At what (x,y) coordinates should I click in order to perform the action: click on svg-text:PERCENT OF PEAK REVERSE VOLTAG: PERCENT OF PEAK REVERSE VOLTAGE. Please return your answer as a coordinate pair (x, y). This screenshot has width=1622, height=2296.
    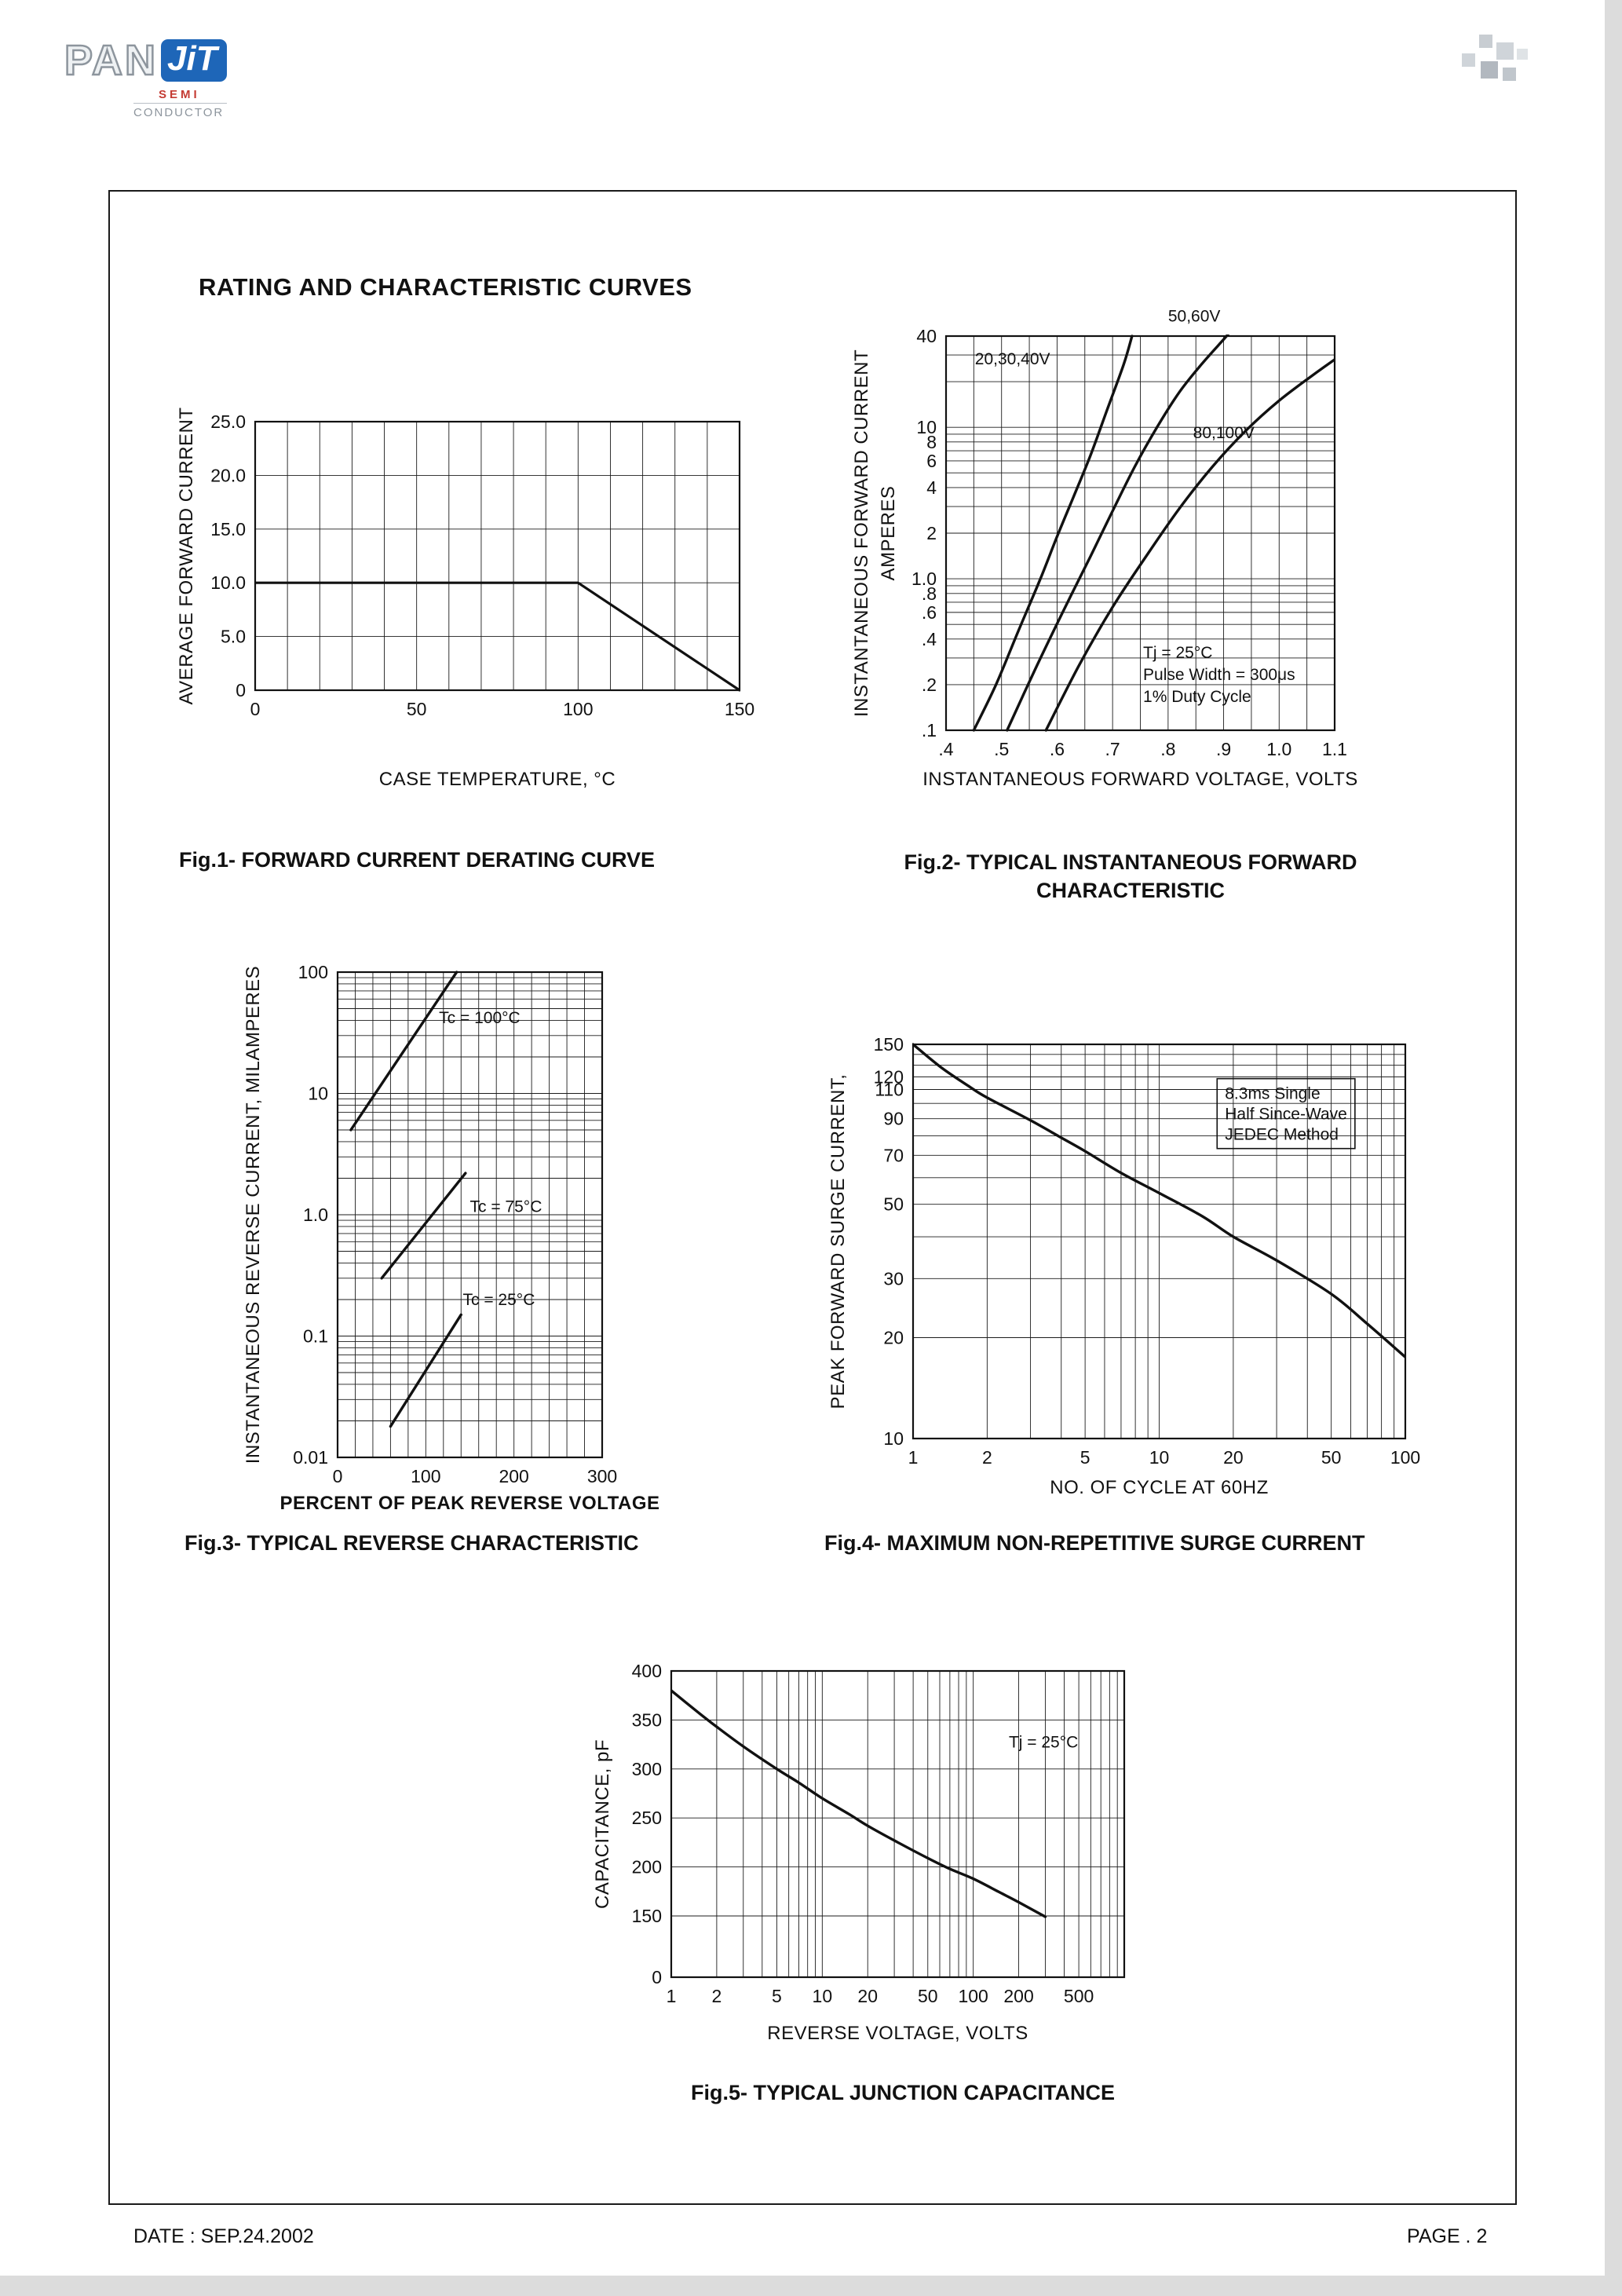
    Looking at the image, I should click on (469, 1504).